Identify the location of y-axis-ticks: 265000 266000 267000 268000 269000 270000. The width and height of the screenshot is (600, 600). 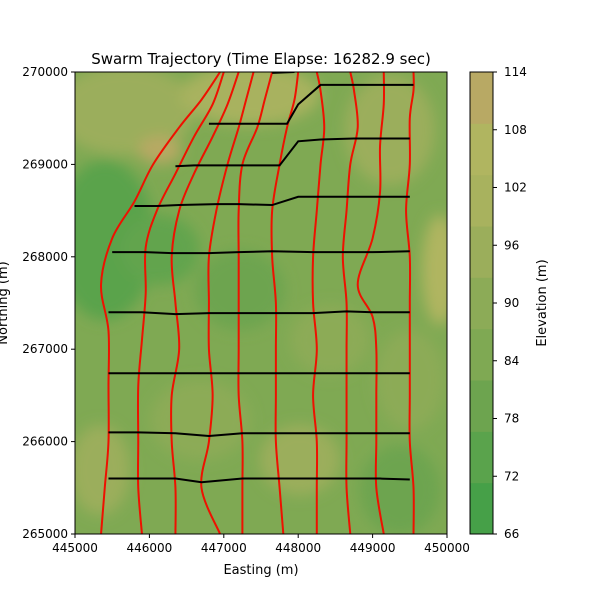
(48, 303).